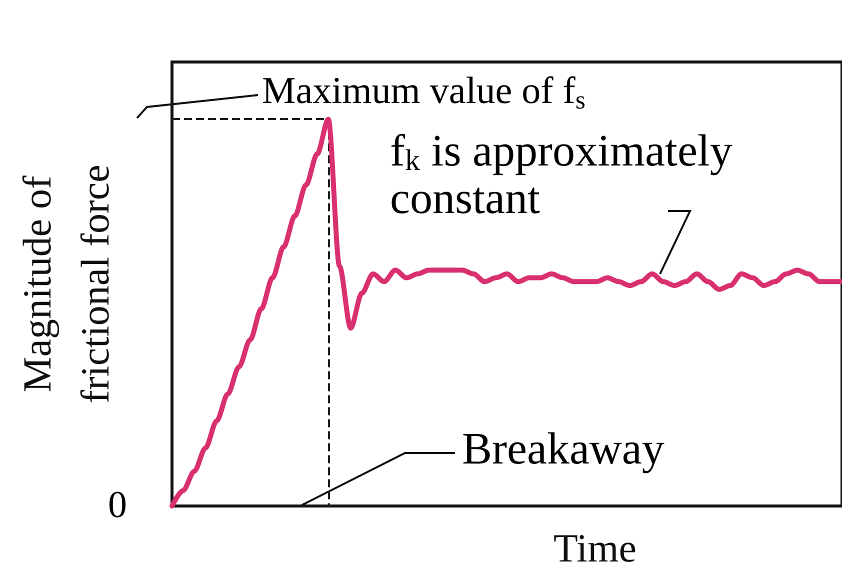 Image resolution: width=842 pixels, height=573 pixels. I want to click on y-axis-title: Magnitude of frictional force, so click(66, 284).